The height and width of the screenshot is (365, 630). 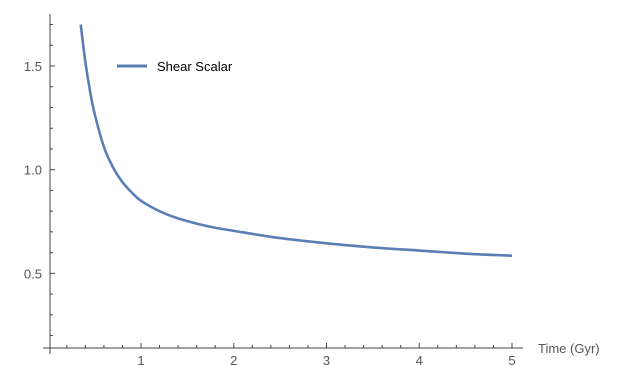 I want to click on x-tick-label: 3, so click(x=326, y=359).